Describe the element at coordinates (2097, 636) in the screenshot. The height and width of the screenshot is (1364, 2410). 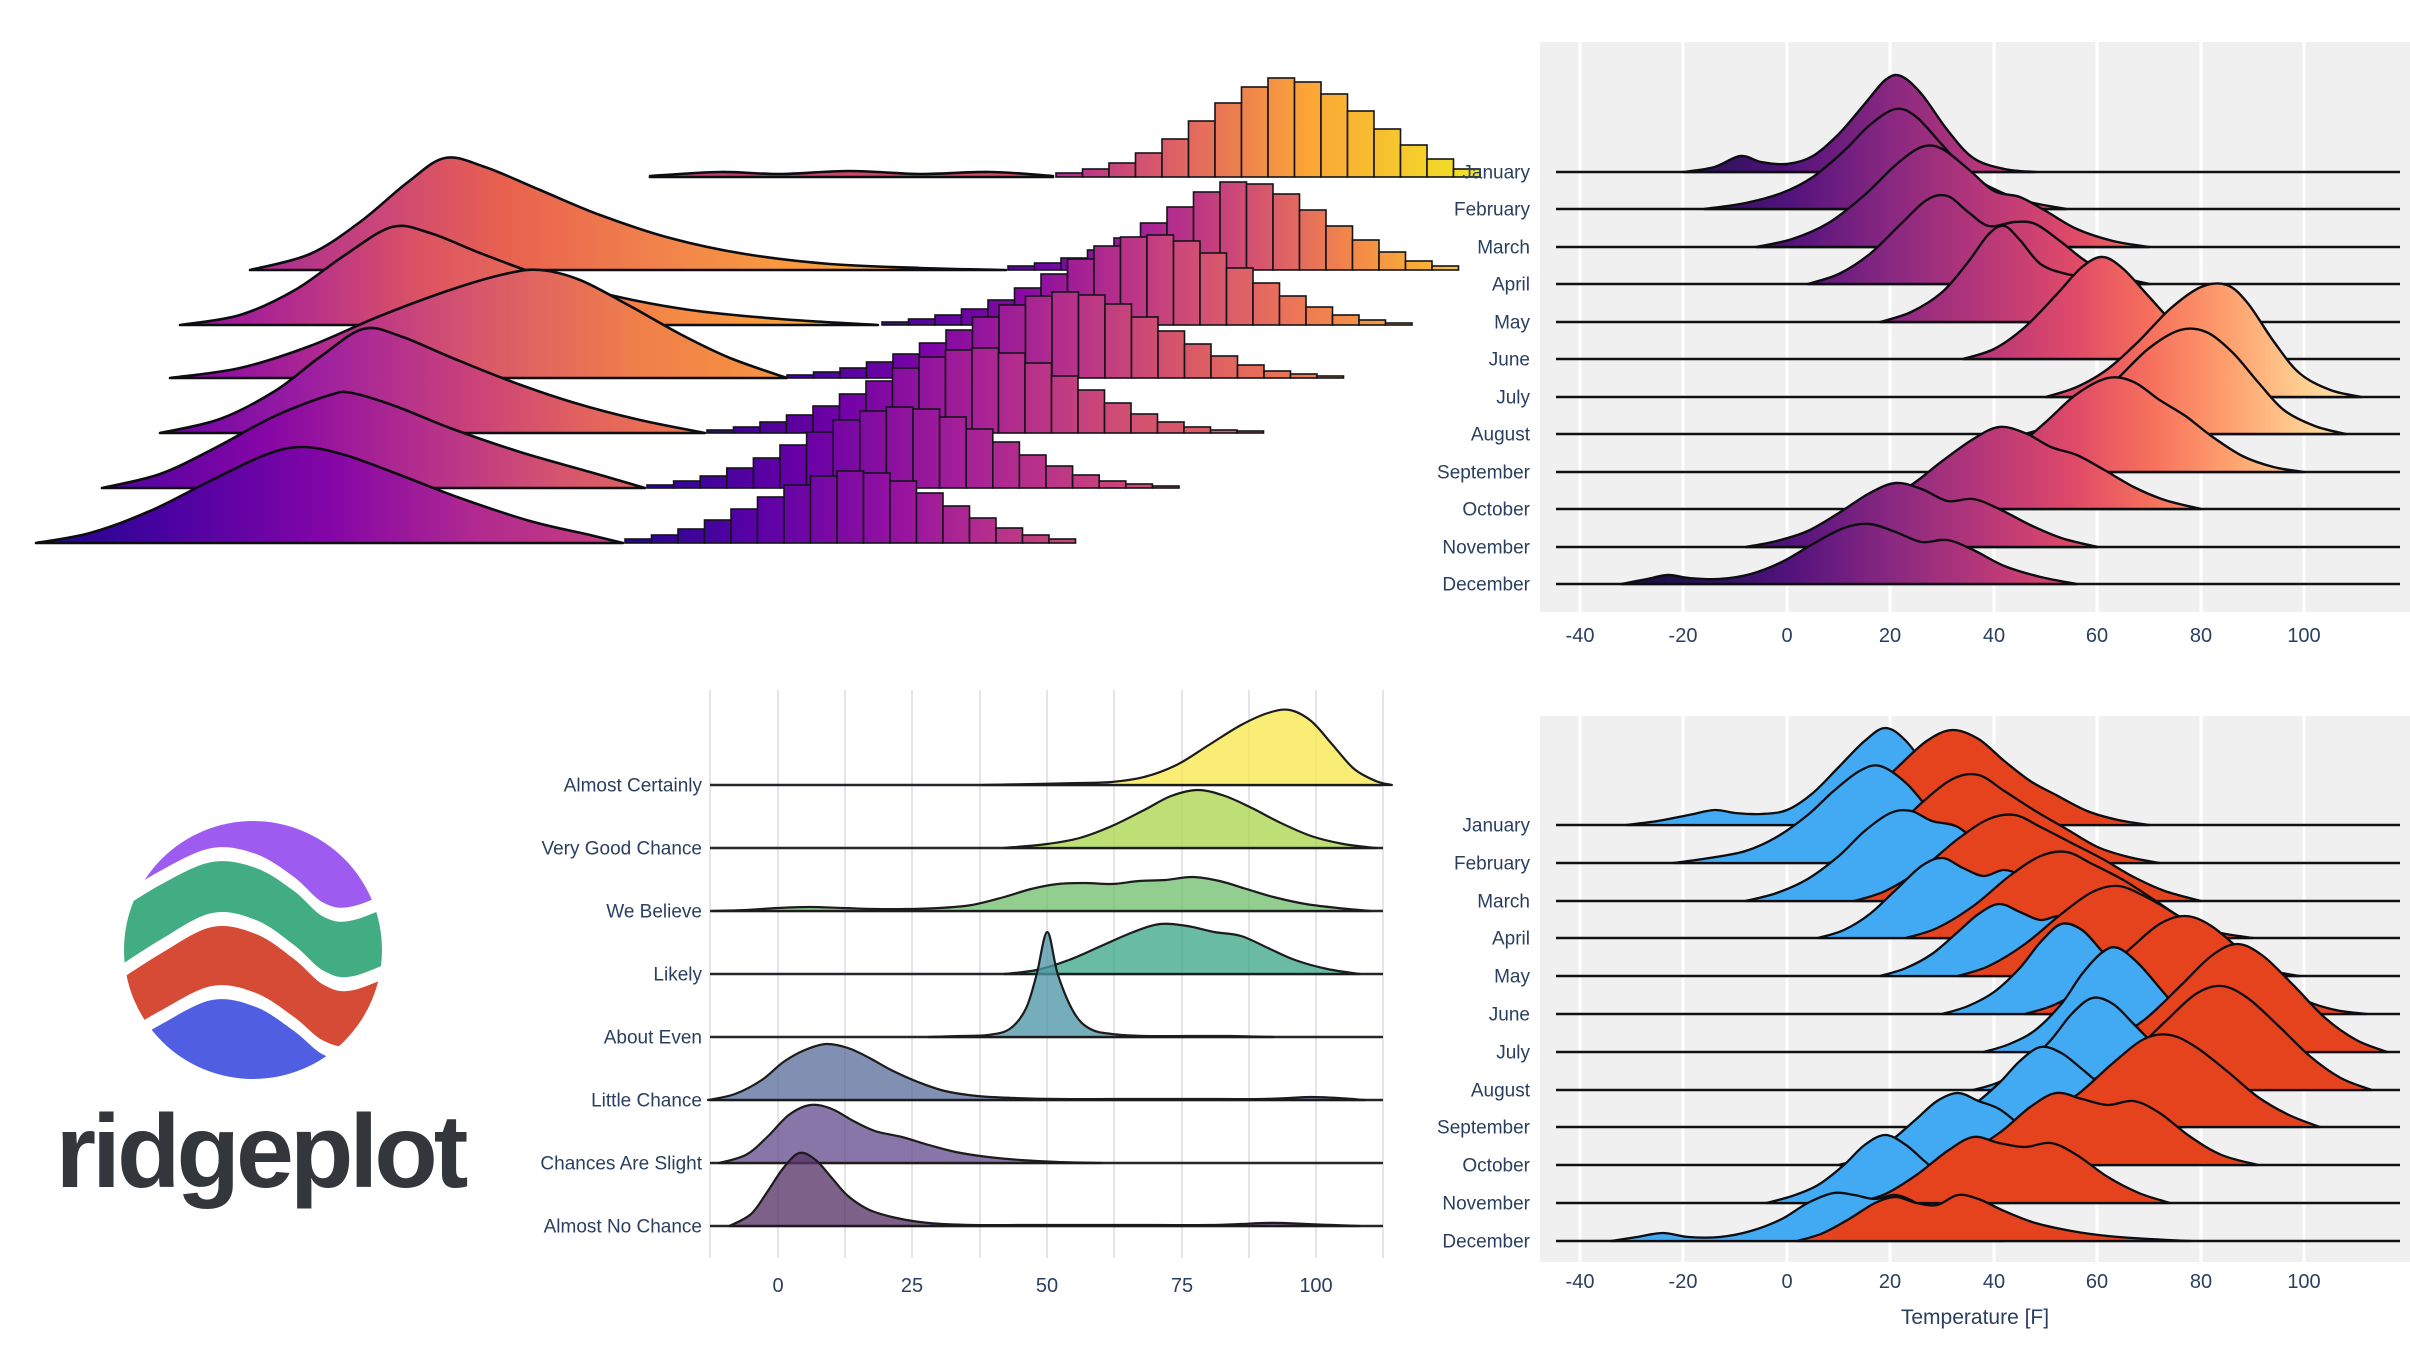
I see `x-tick-label: 60` at that location.